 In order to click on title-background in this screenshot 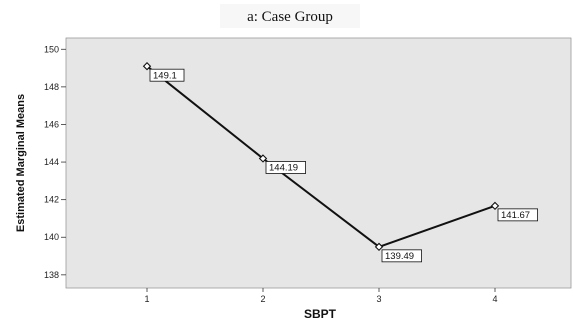, I will do `click(290, 16)`.